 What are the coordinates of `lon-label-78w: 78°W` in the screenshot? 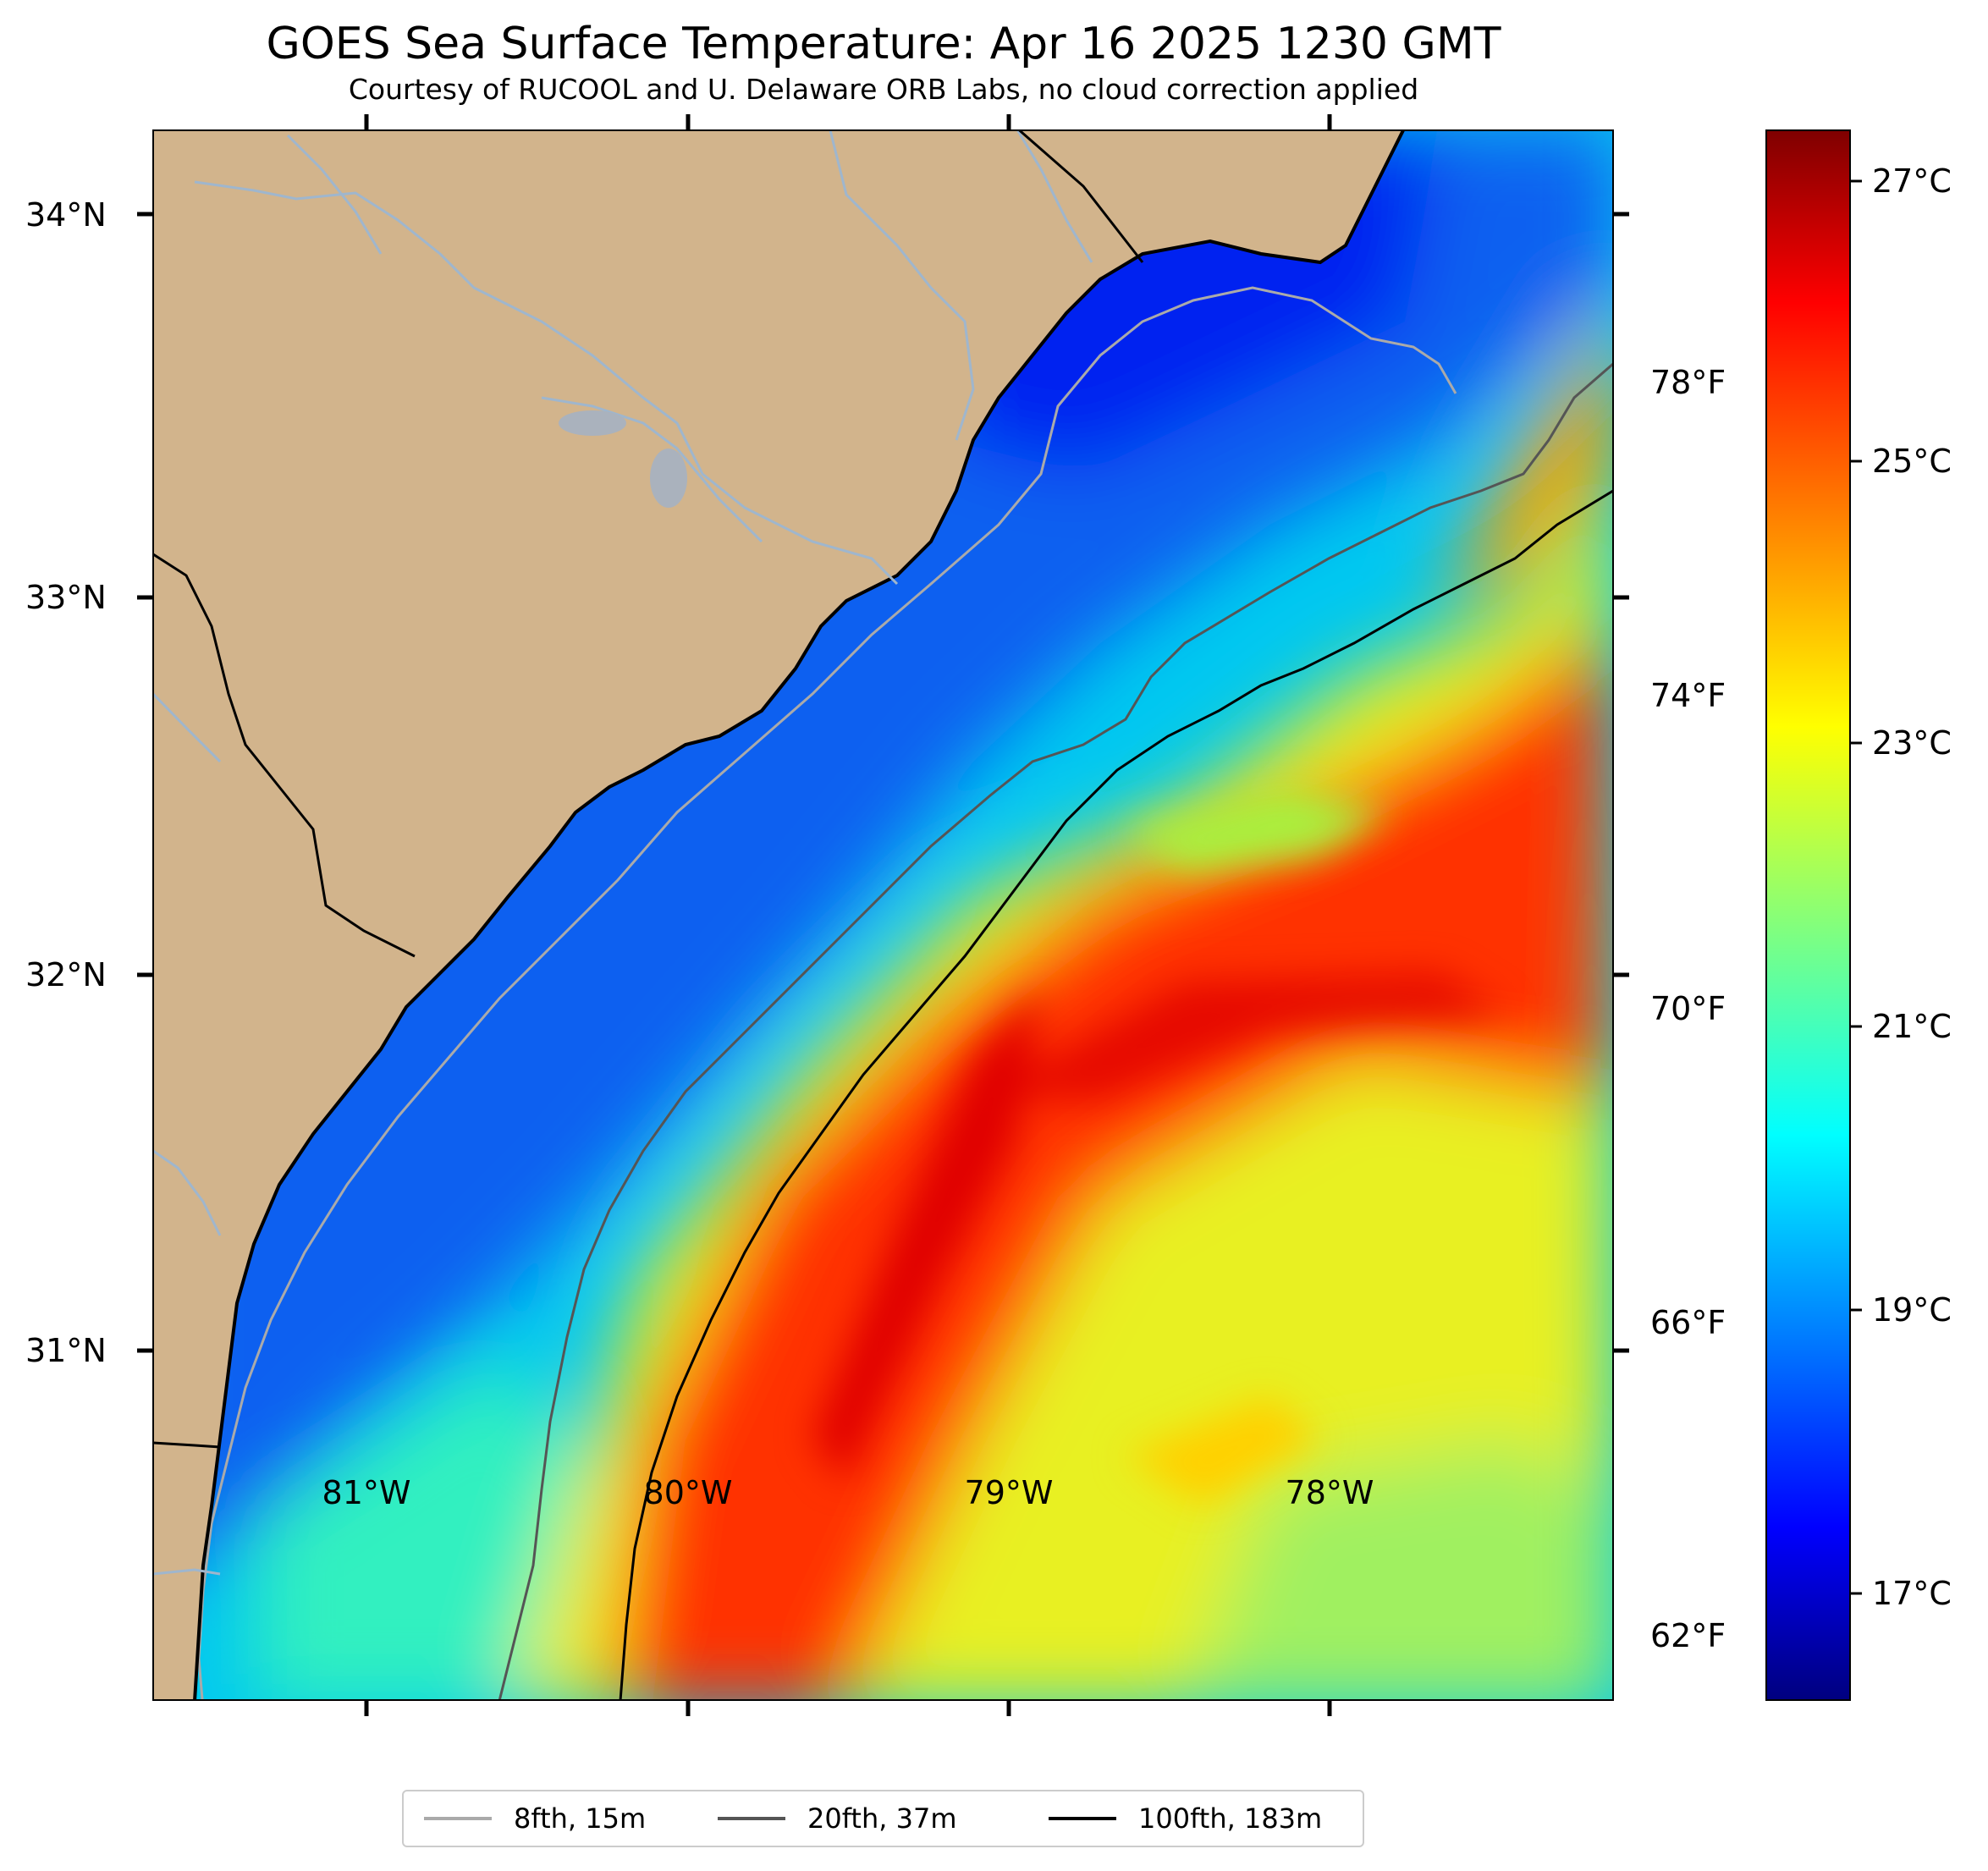 It's located at (1329, 1493).